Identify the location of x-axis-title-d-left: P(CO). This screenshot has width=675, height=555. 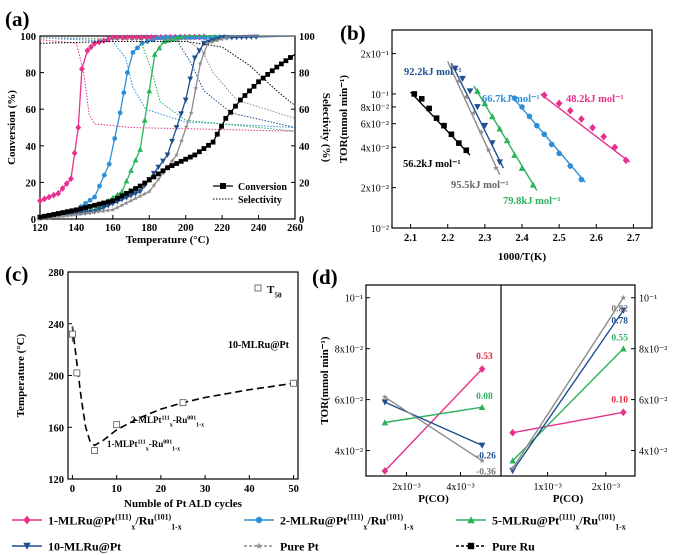
(433, 499).